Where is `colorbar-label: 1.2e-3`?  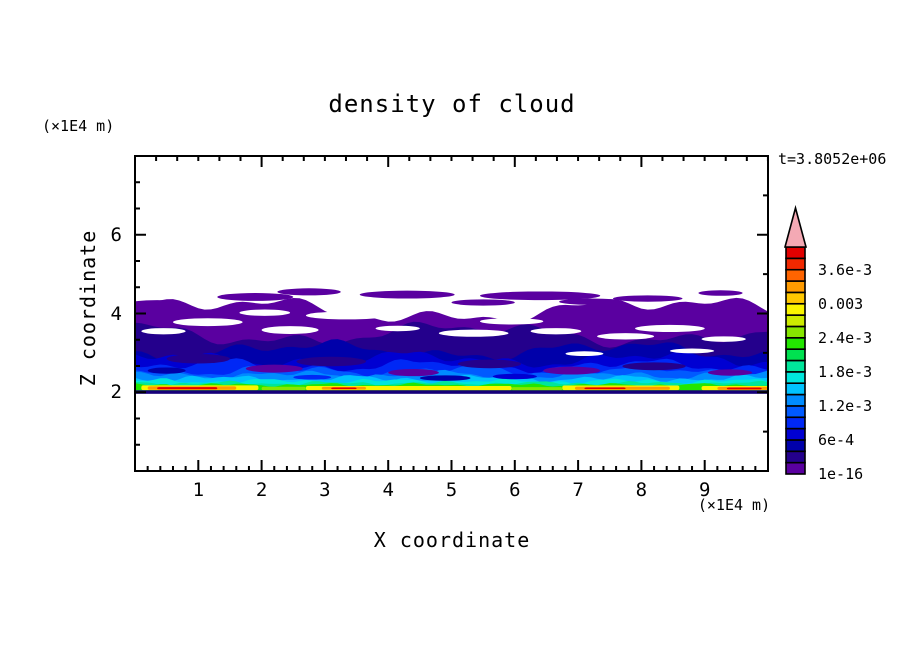 colorbar-label: 1.2e-3 is located at coordinates (845, 405).